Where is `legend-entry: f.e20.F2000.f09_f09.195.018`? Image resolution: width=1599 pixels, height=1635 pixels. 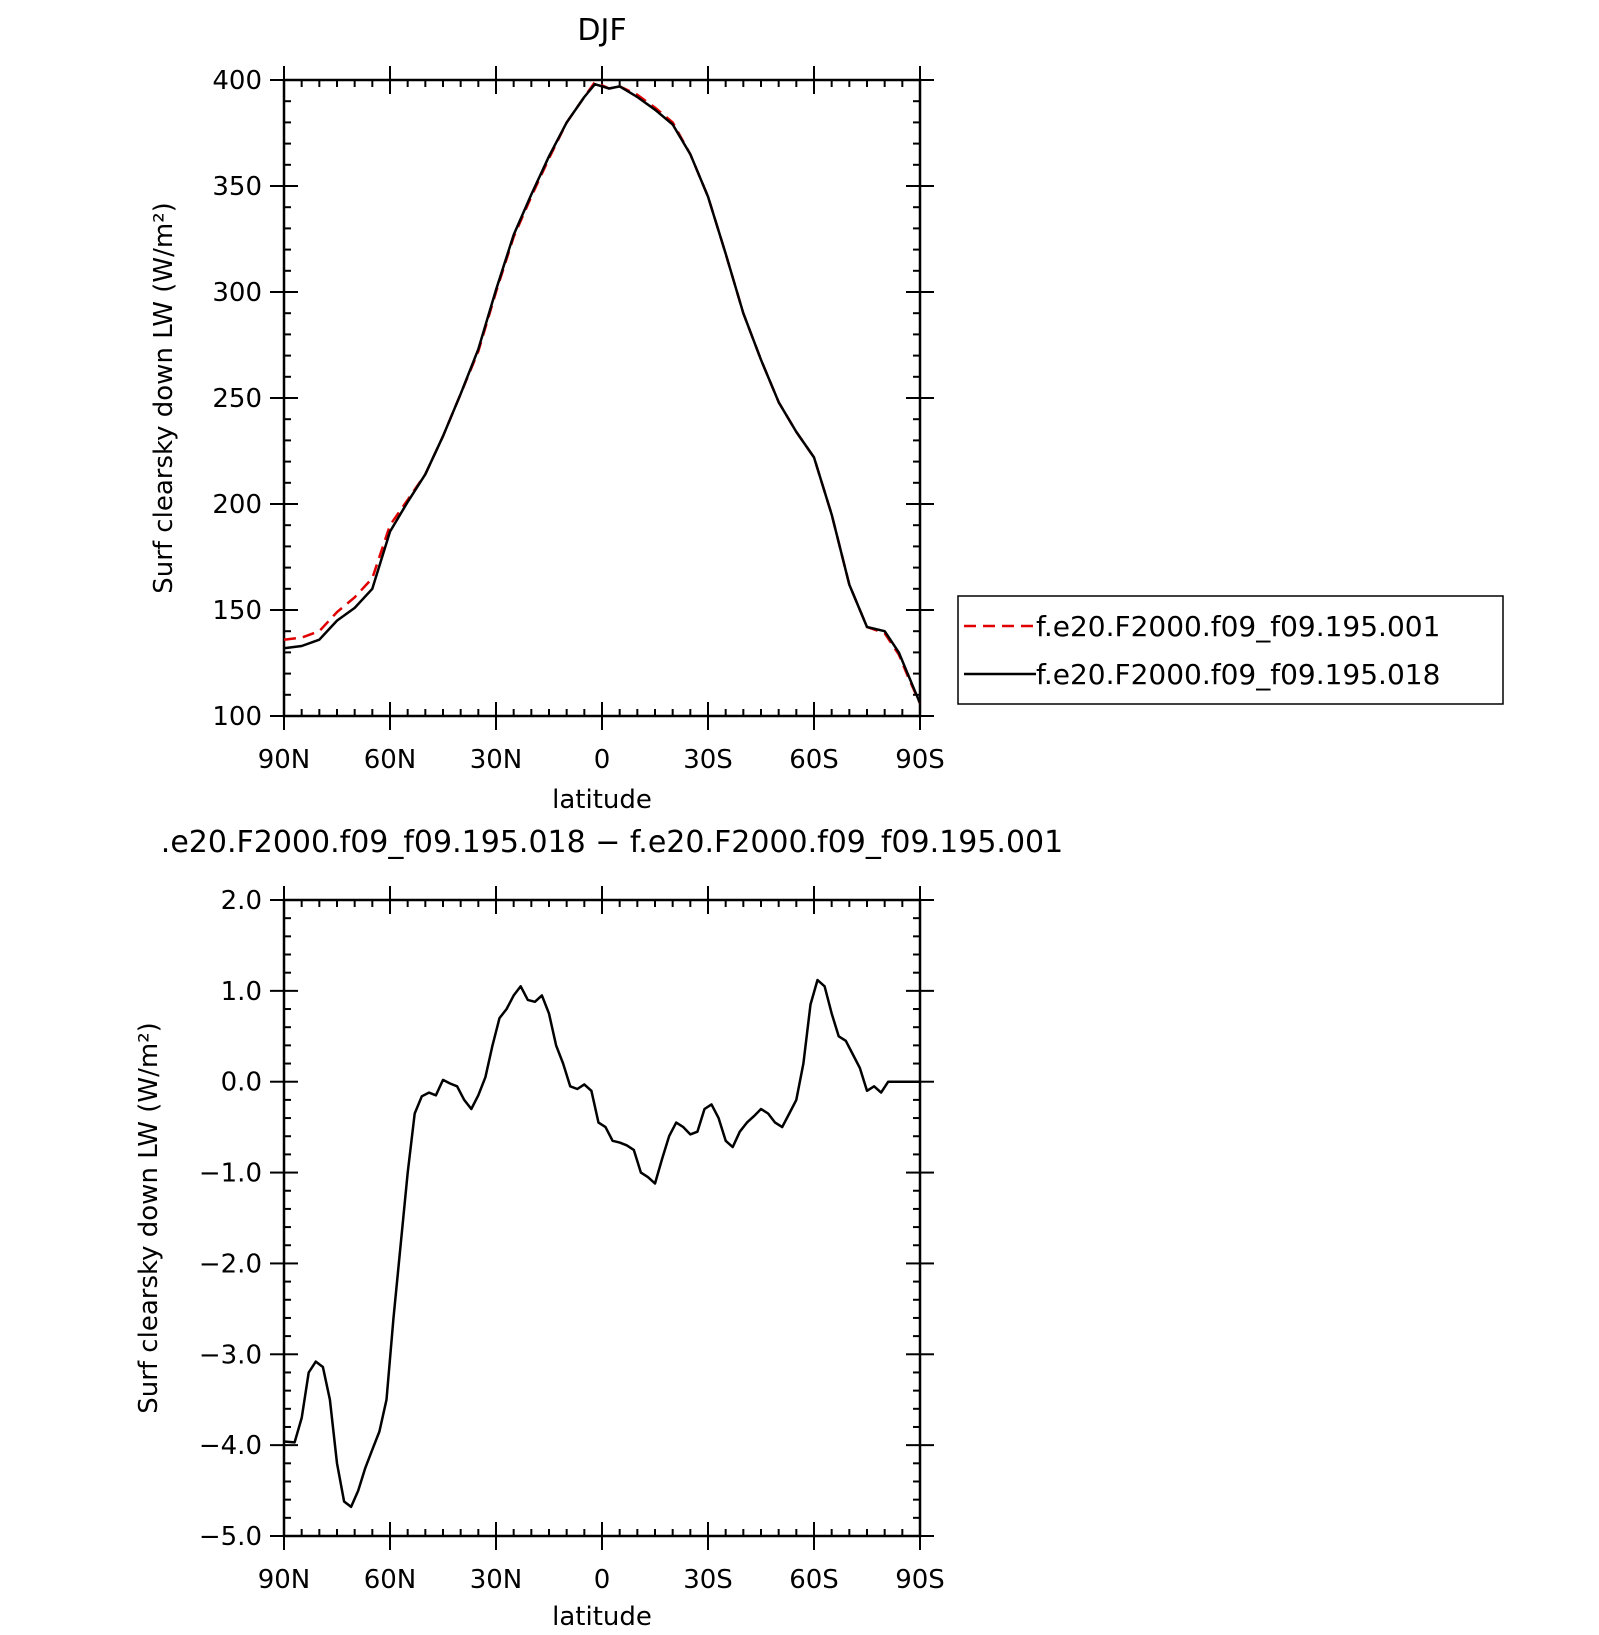
legend-entry: f.e20.F2000.f09_f09.195.018 is located at coordinates (1238, 674).